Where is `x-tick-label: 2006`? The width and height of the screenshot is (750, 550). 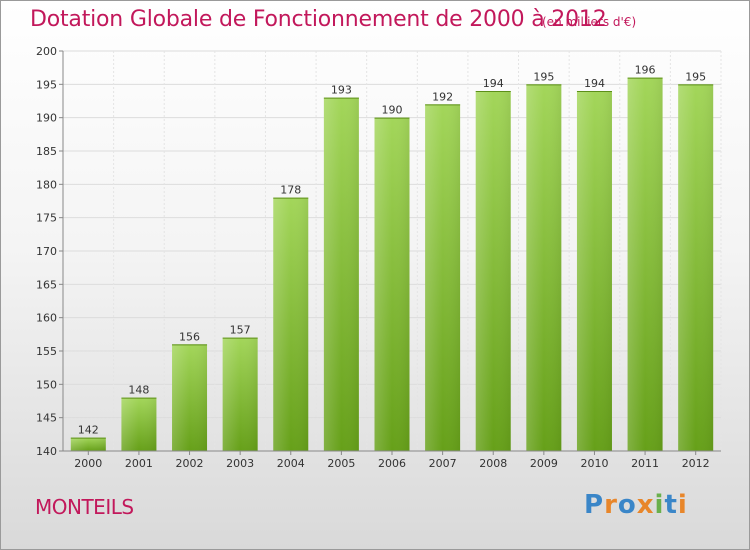 x-tick-label: 2006 is located at coordinates (392, 463).